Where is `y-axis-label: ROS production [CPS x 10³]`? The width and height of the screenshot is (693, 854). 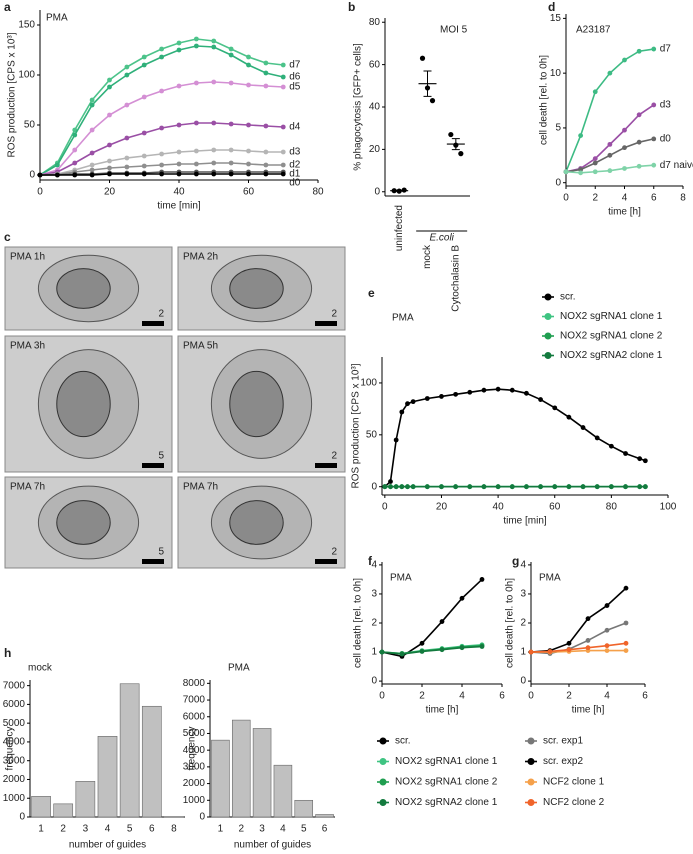 y-axis-label: ROS production [CPS x 10³] is located at coordinates (12, 94).